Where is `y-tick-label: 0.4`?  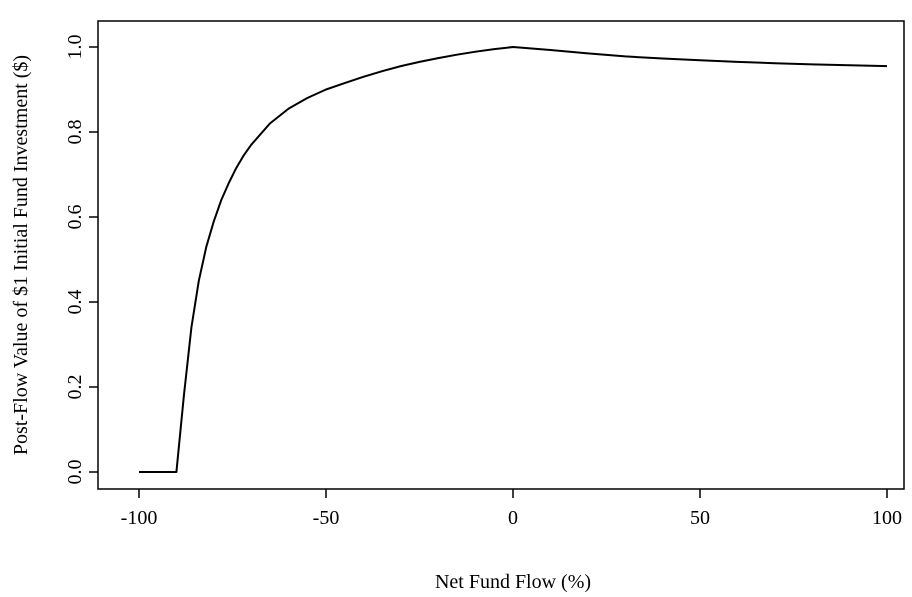 y-tick-label: 0.4 is located at coordinates (75, 302).